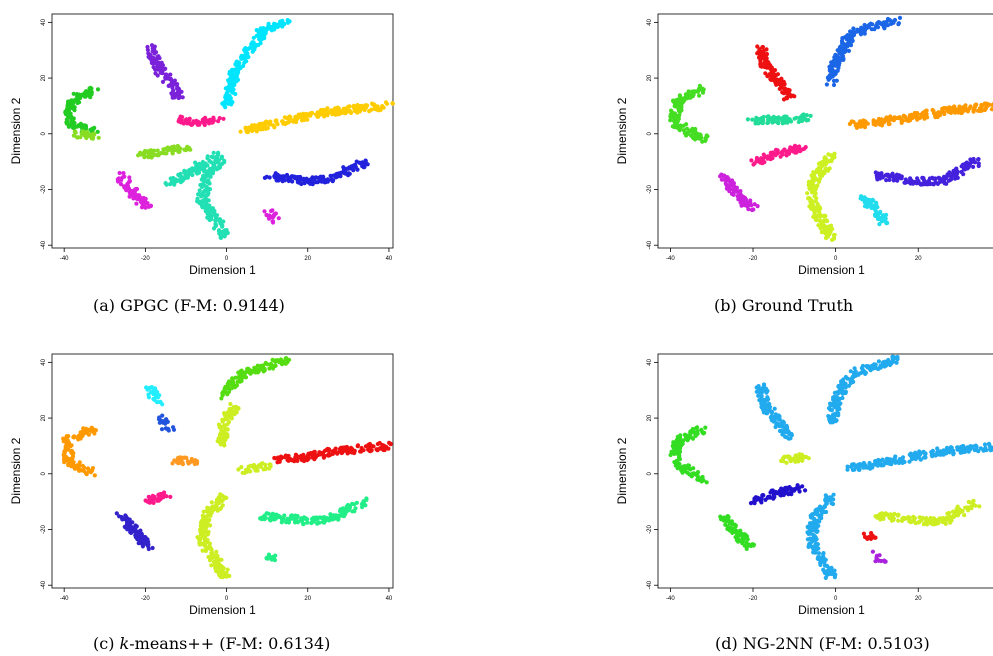 This screenshot has width=993, height=656. Describe the element at coordinates (918, 599) in the screenshot. I see `x-tick-label-d-3: 20` at that location.